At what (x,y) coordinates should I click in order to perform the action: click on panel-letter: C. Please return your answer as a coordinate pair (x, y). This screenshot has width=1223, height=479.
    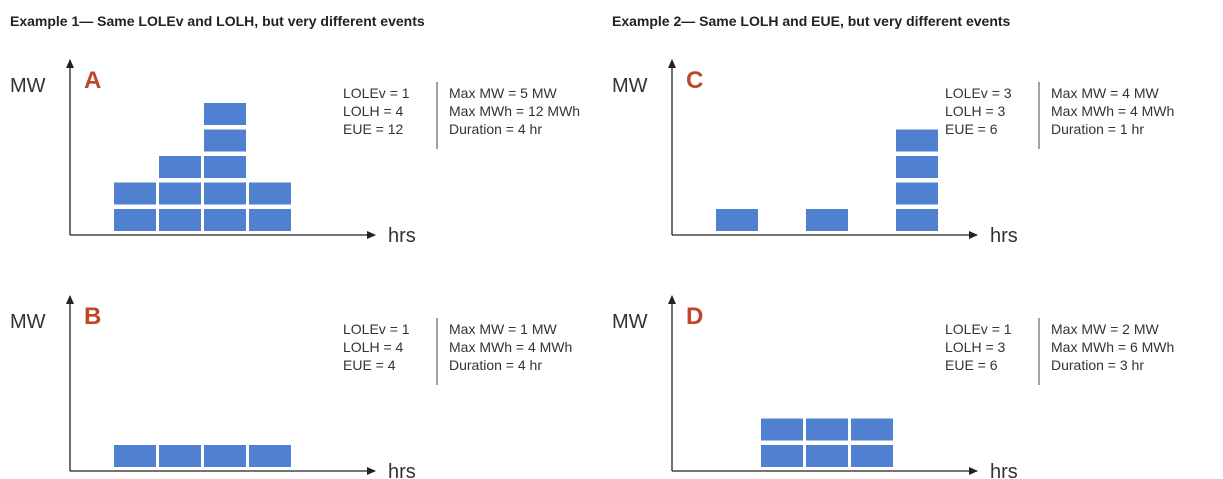
    Looking at the image, I should click on (694, 80).